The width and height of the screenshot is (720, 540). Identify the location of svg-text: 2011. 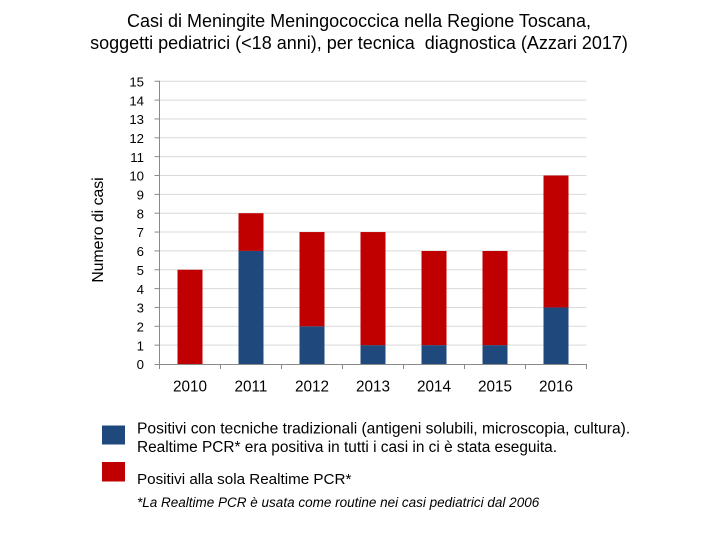
(251, 387).